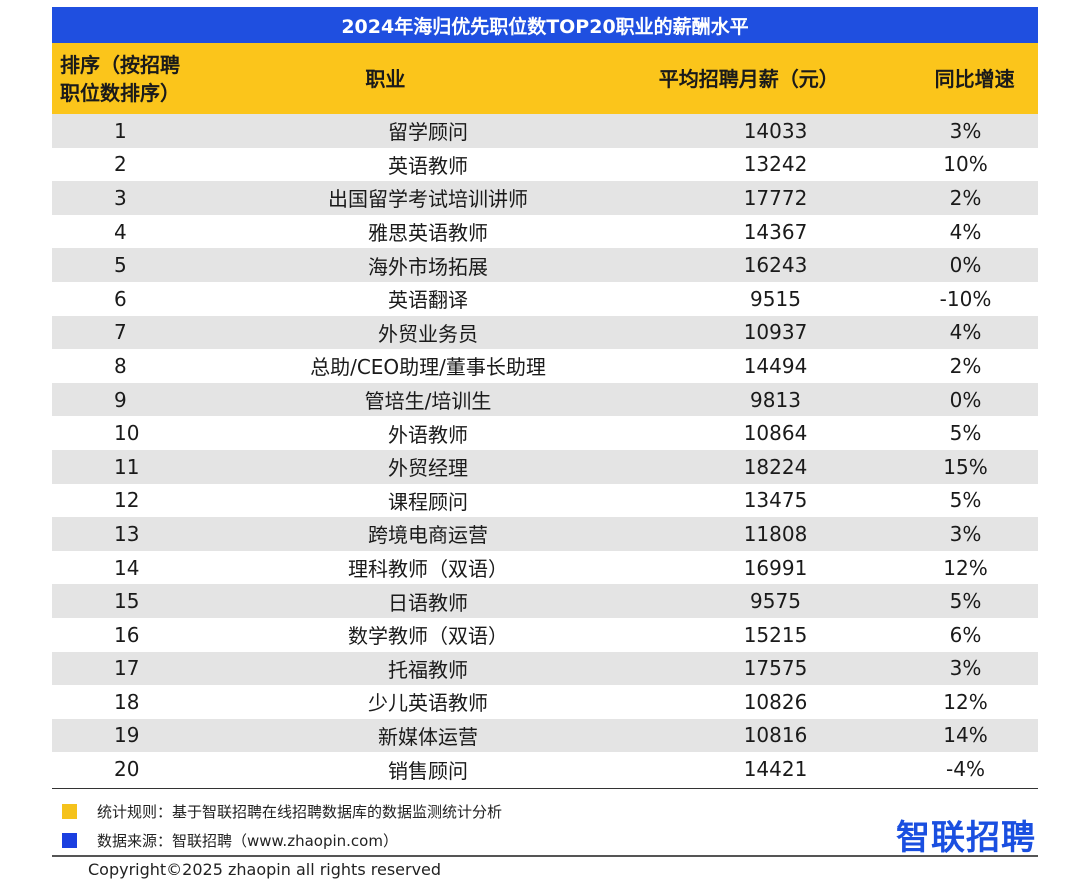 The image size is (1080, 889). Describe the element at coordinates (775, 365) in the screenshot. I see `salary-cell: 14494` at that location.